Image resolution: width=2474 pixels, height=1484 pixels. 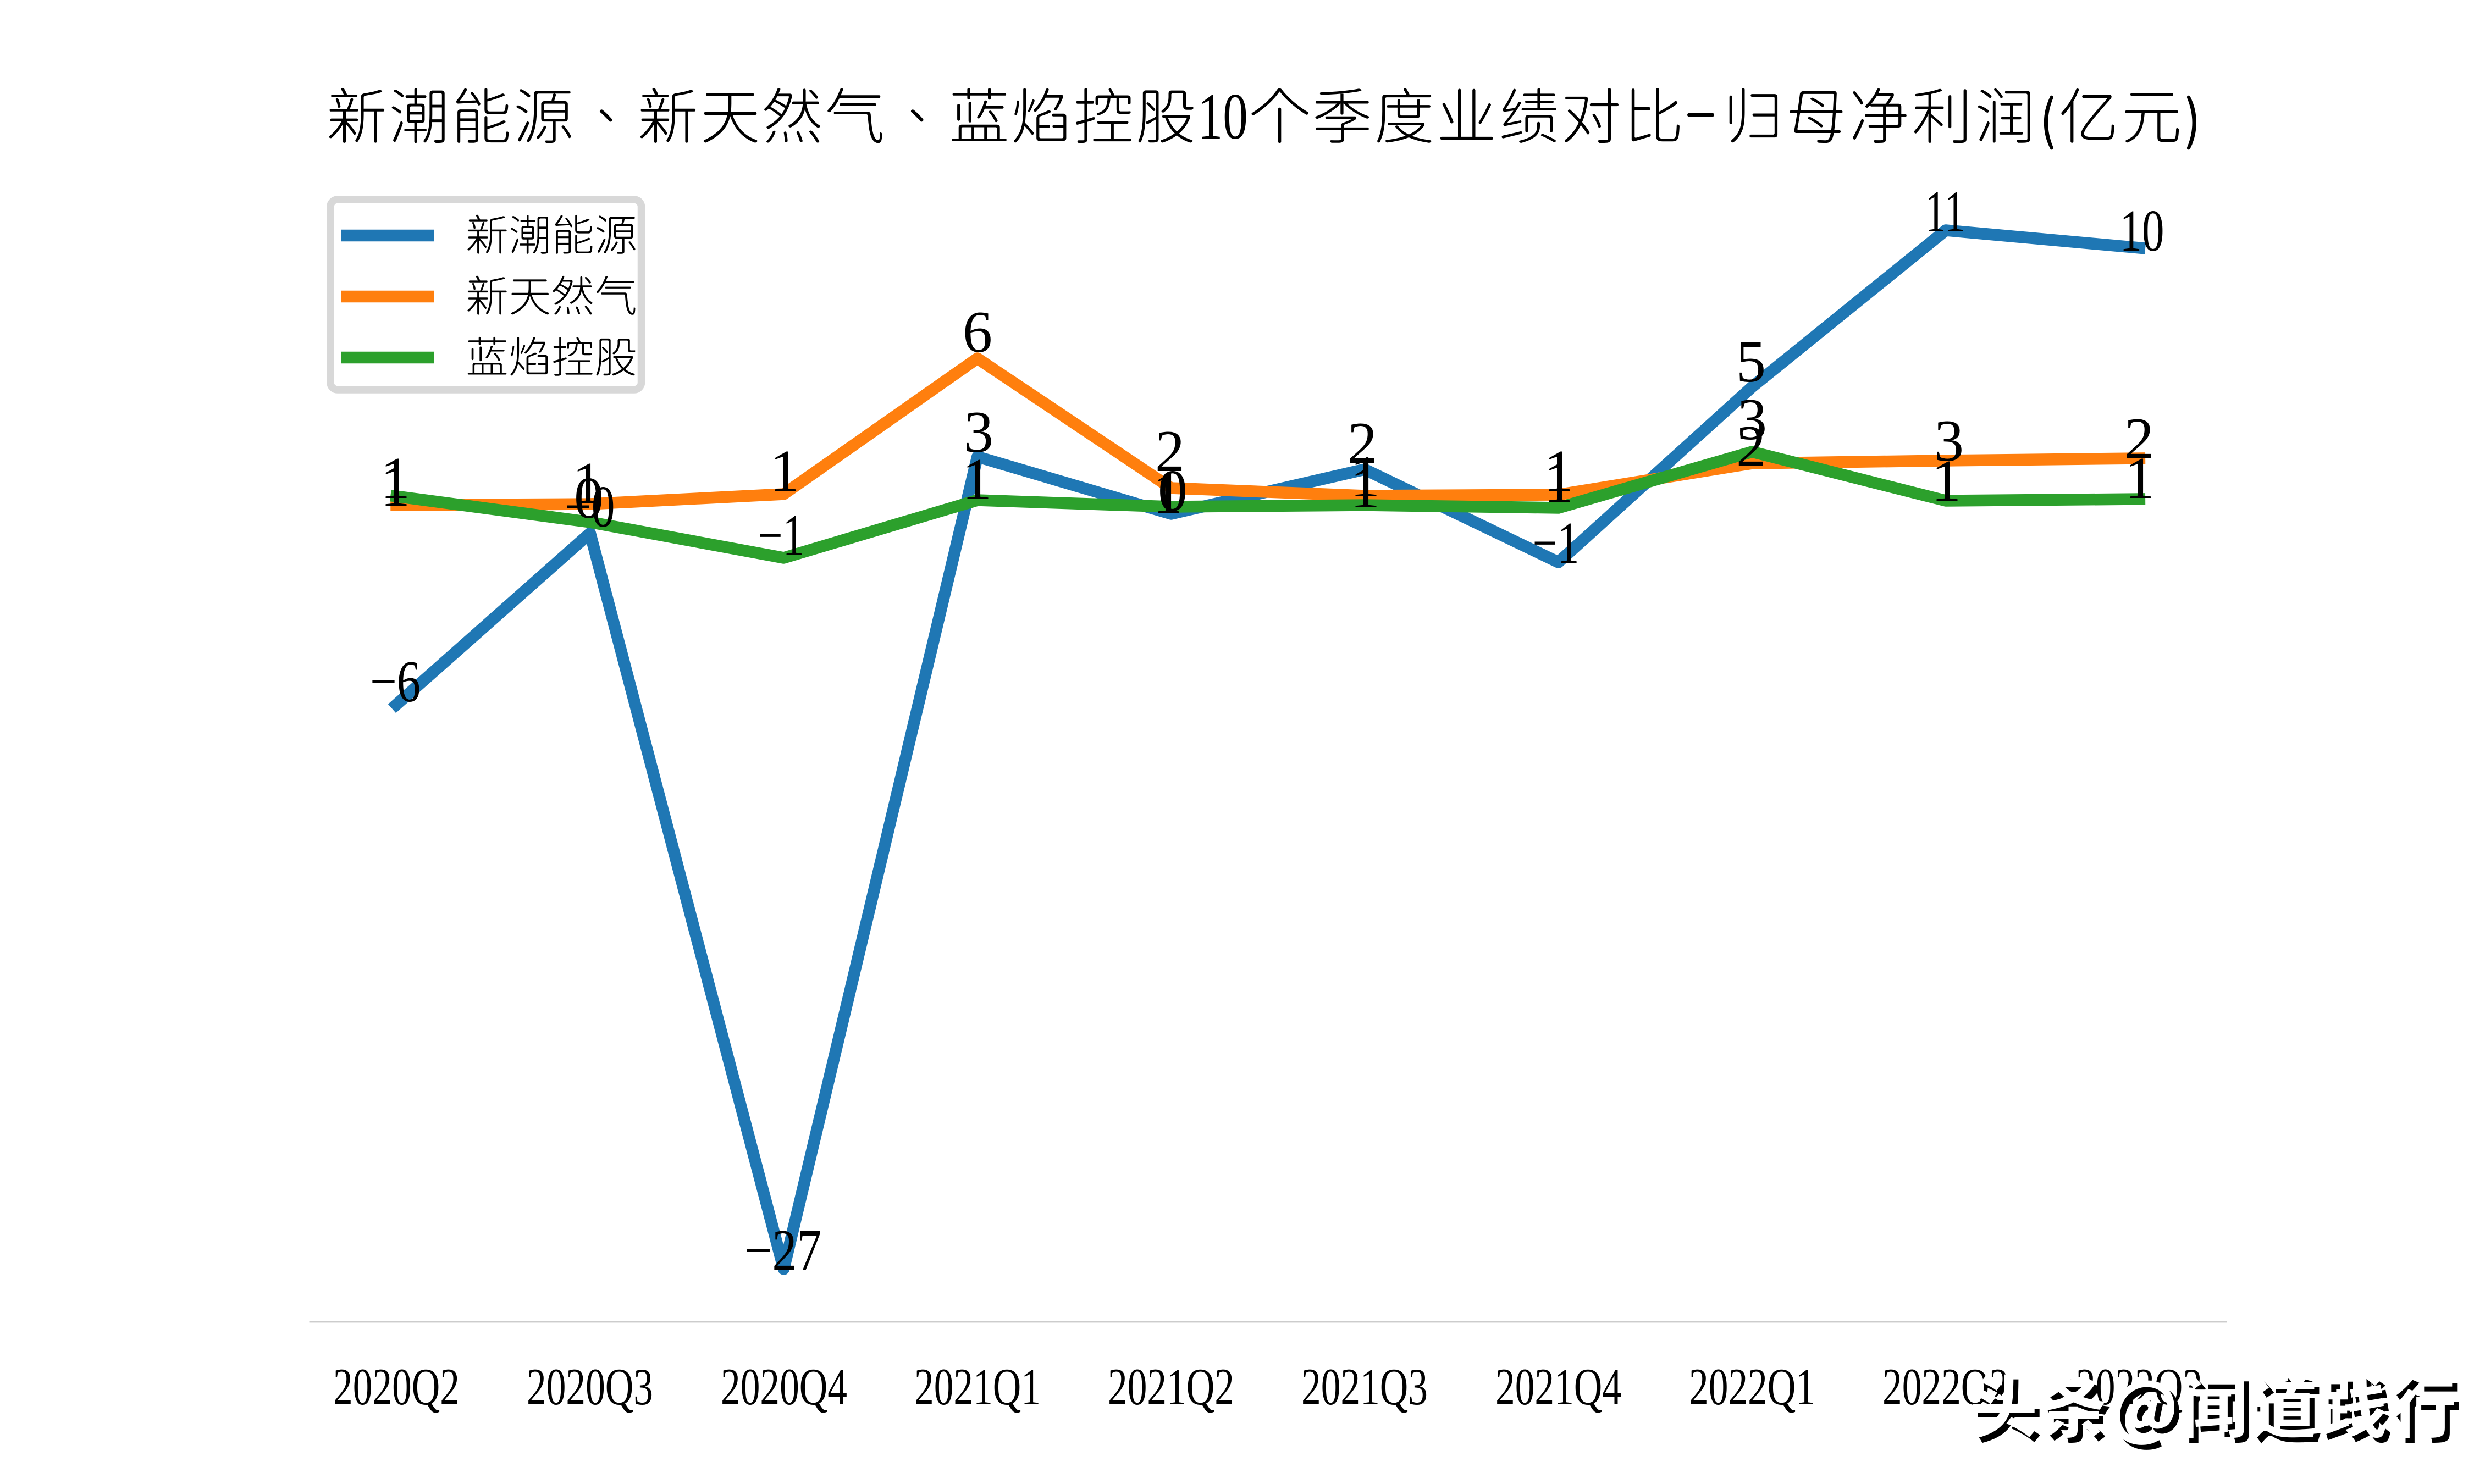 I want to click on svg-text: −0, so click(x=590, y=507).